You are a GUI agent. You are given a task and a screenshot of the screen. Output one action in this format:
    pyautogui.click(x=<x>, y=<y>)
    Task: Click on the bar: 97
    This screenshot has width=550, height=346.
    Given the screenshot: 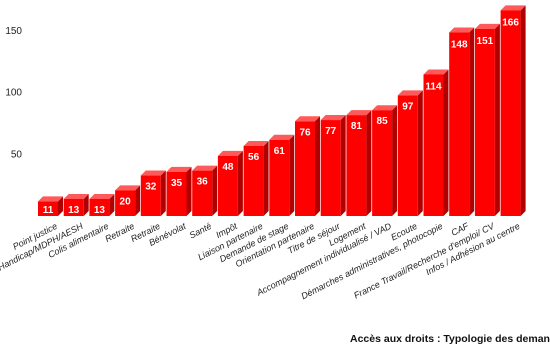 What is the action you would take?
    pyautogui.click(x=410, y=153)
    